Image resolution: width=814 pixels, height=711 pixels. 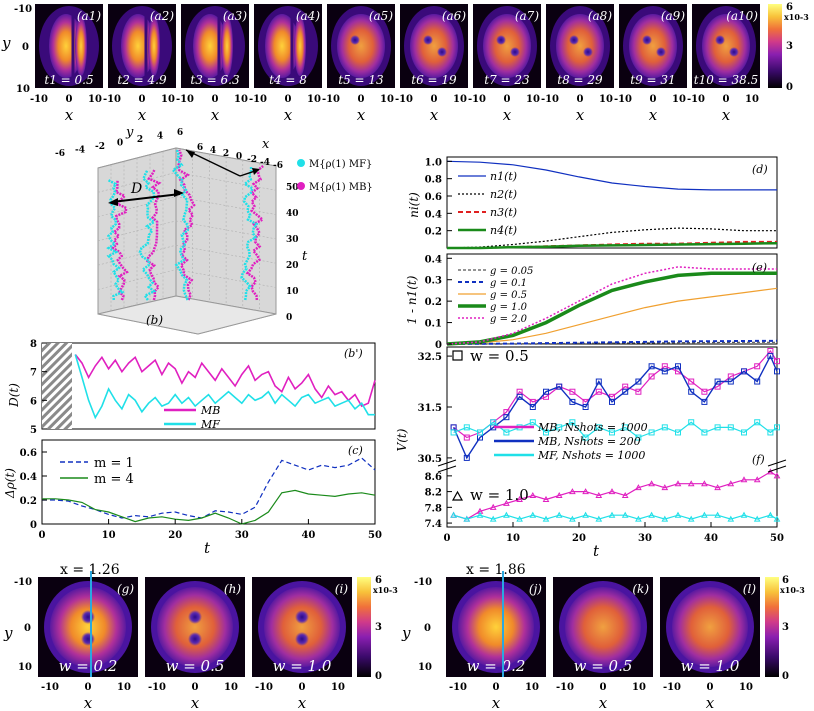 I want to click on bp-legend-mf: MF, so click(x=210, y=424).